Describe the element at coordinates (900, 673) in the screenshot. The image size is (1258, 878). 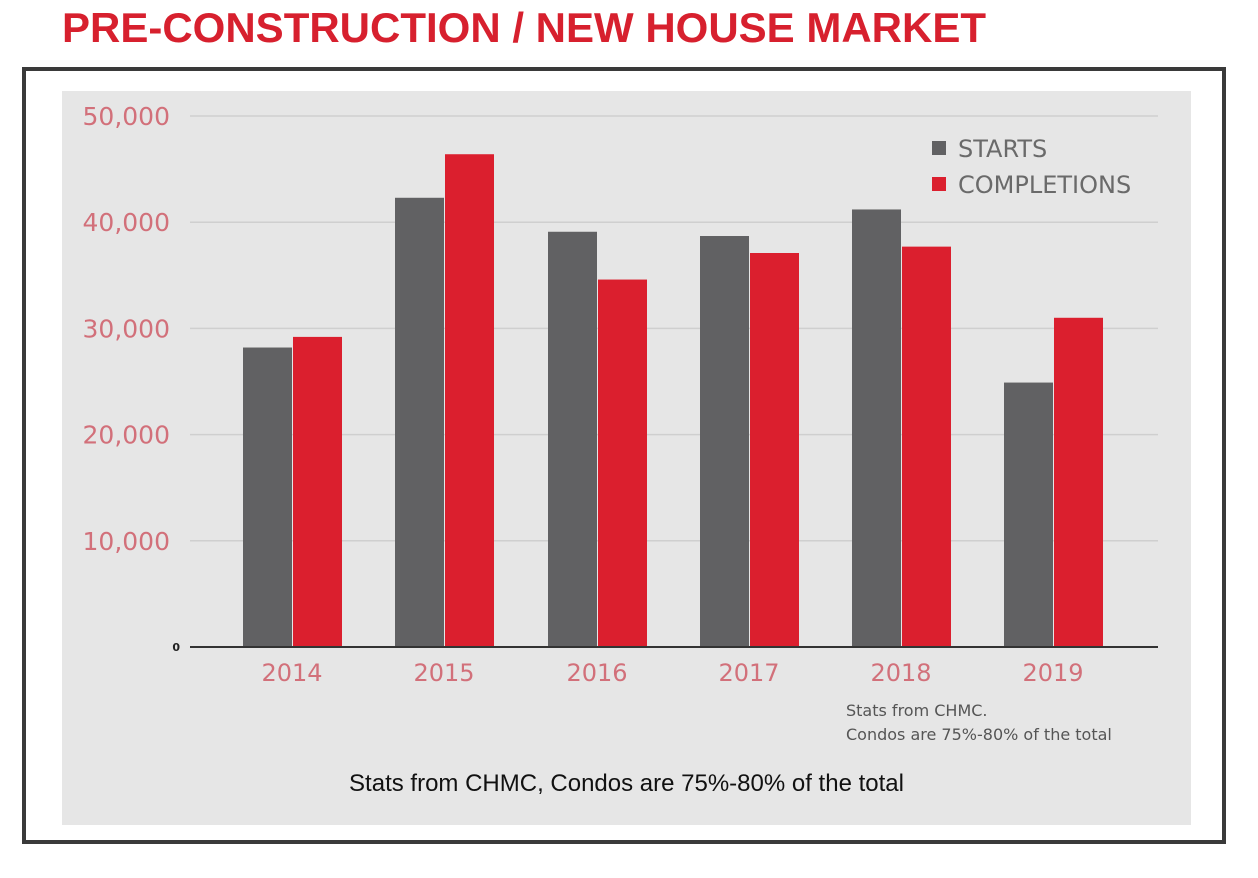
I see `x-tick-label: 2018` at that location.